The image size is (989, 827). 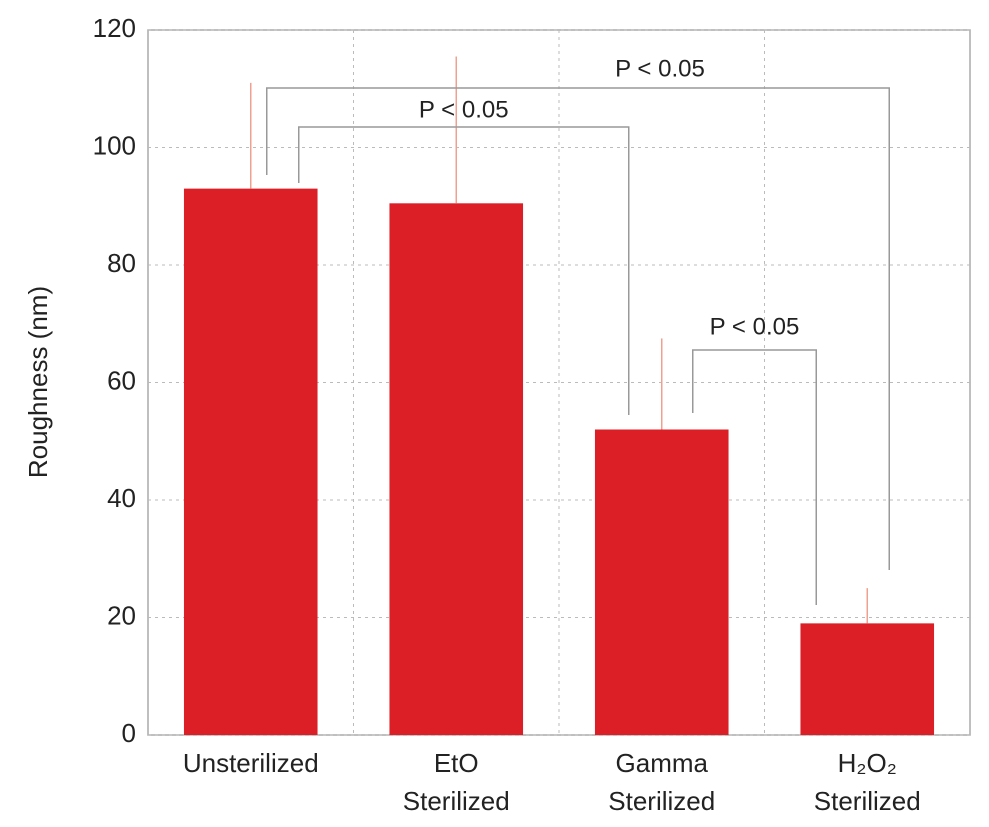 What do you see at coordinates (456, 782) in the screenshot?
I see `x-tick-label: EtO Sterilized` at bounding box center [456, 782].